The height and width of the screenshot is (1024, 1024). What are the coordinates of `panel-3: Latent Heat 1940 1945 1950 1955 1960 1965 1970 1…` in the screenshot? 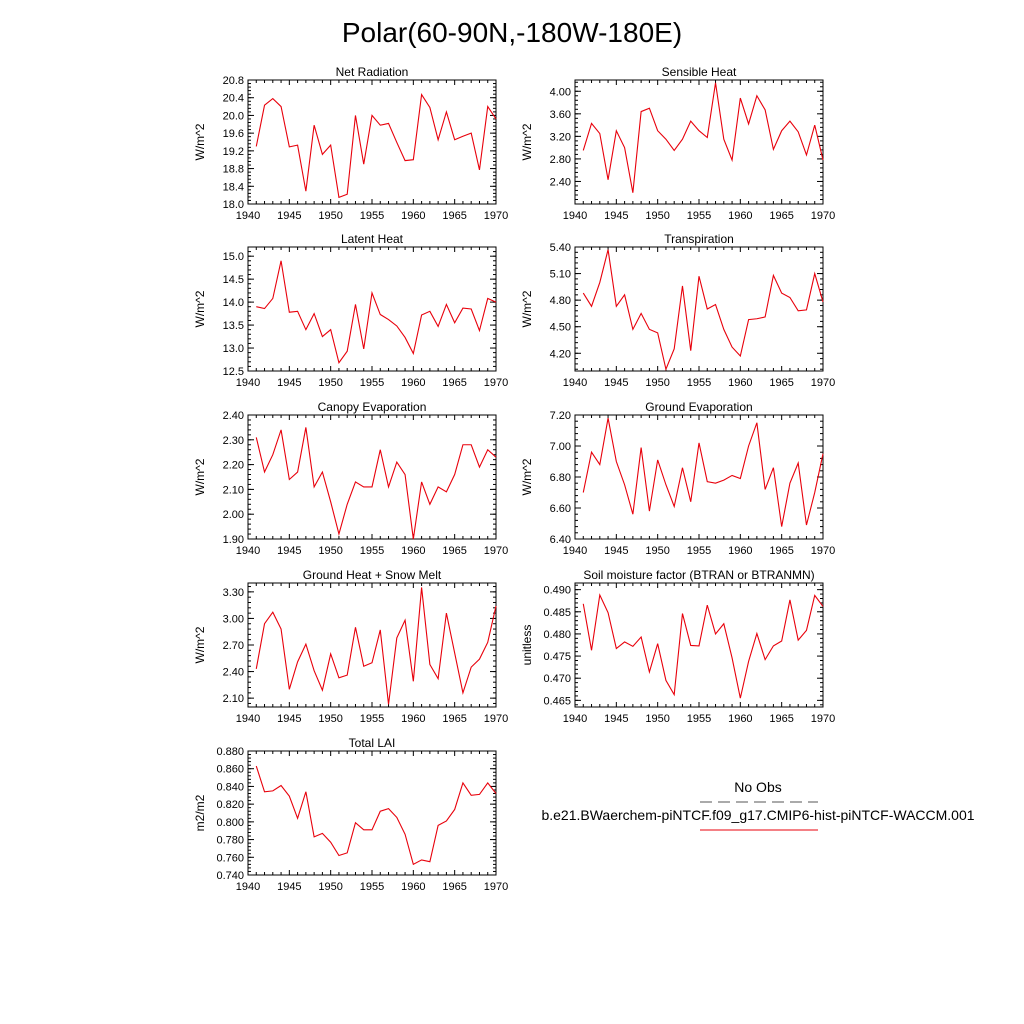 It's located at (350, 310).